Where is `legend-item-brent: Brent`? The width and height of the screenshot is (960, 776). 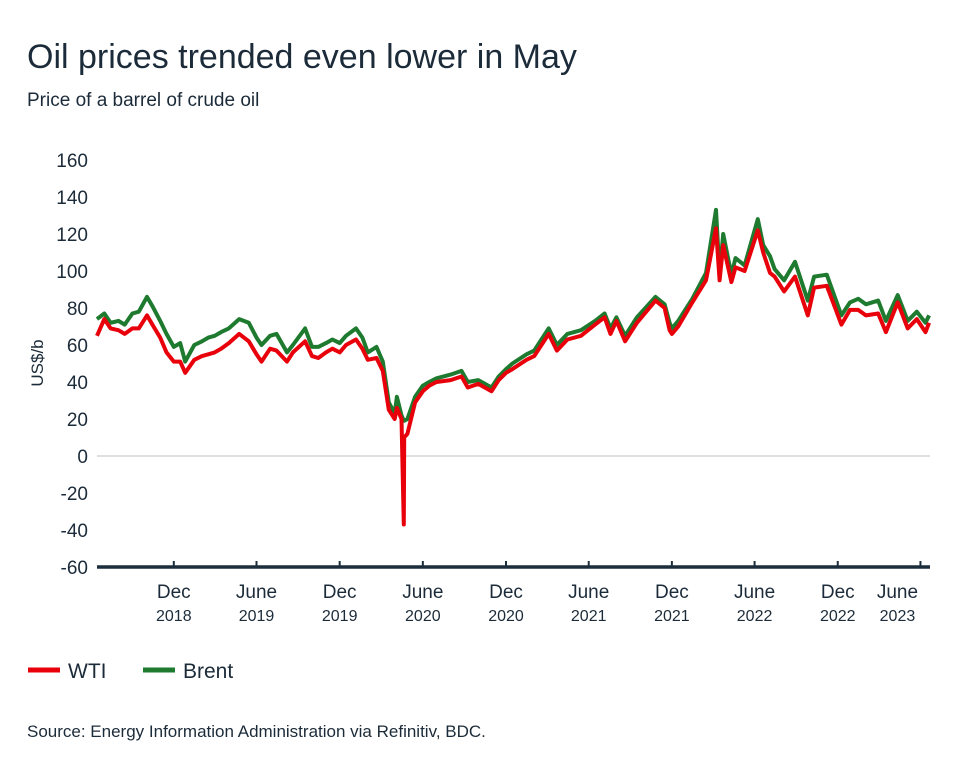
legend-item-brent: Brent is located at coordinates (188, 671).